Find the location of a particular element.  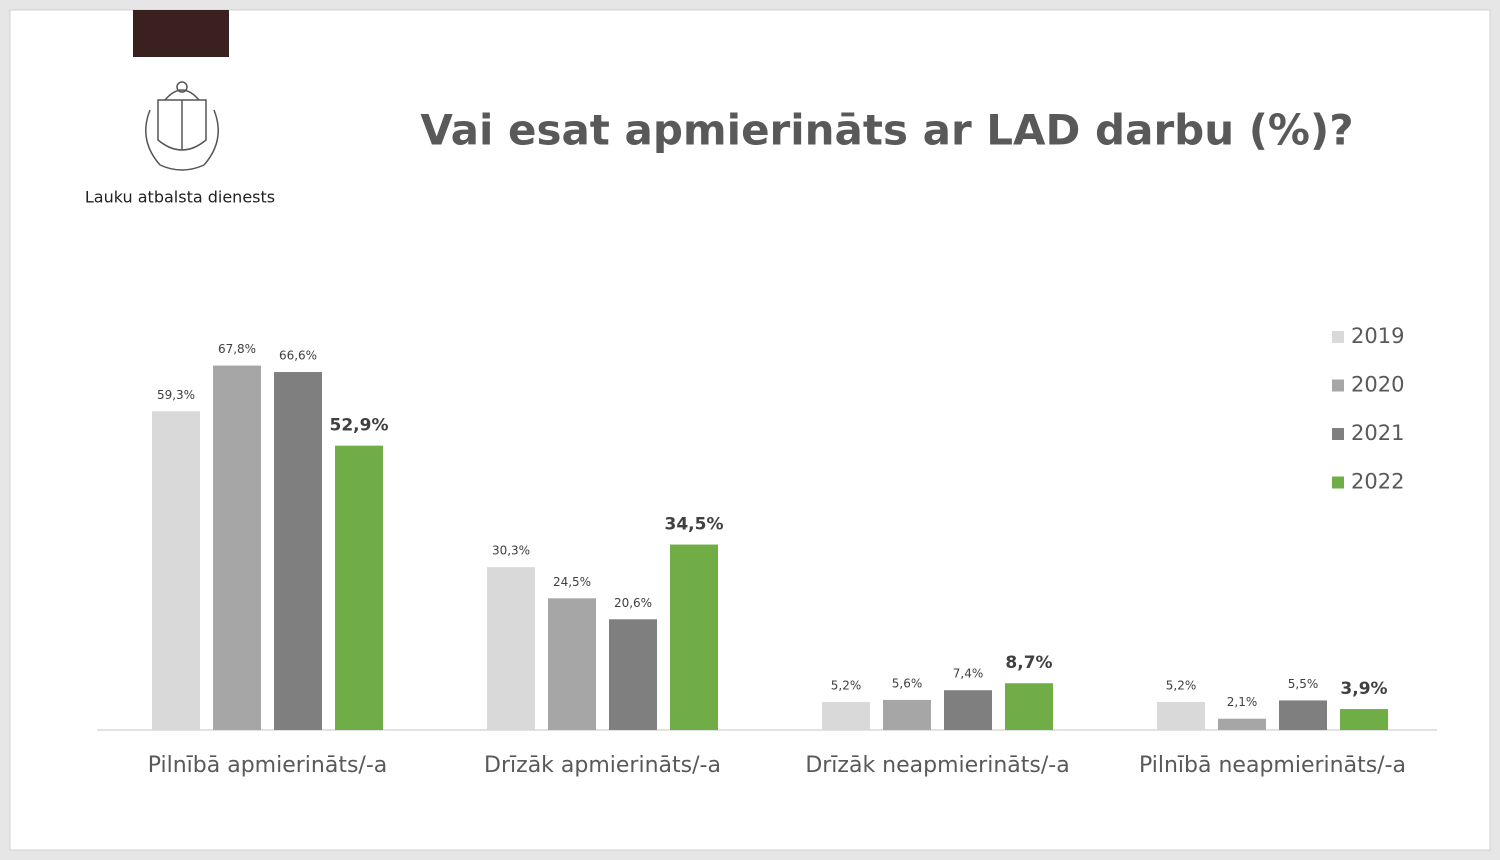

value-label: 3,9% is located at coordinates (1363, 689).